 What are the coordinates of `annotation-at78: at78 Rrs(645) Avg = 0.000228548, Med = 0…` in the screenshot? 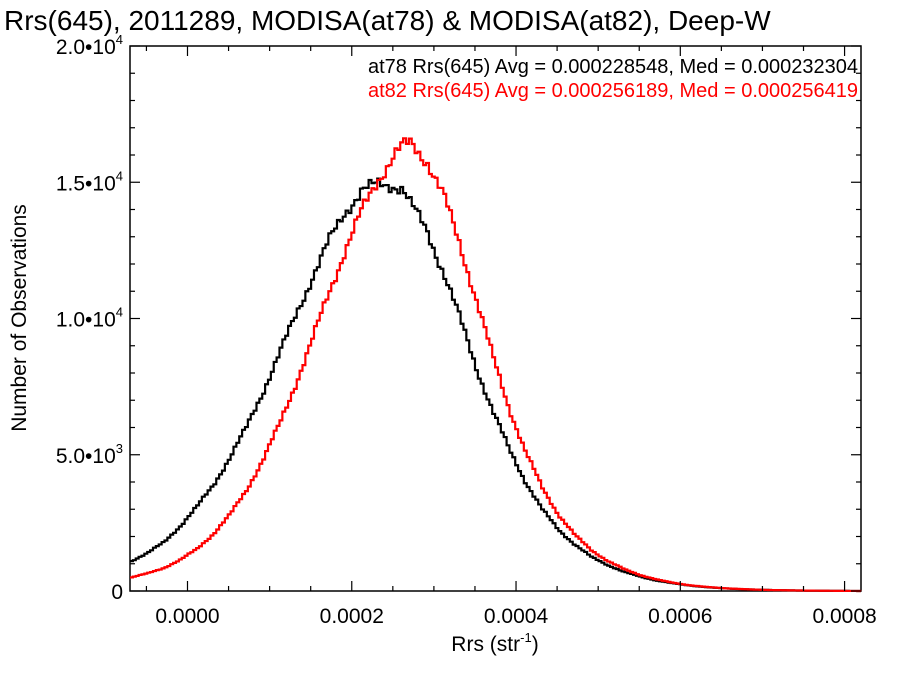 It's located at (613, 67).